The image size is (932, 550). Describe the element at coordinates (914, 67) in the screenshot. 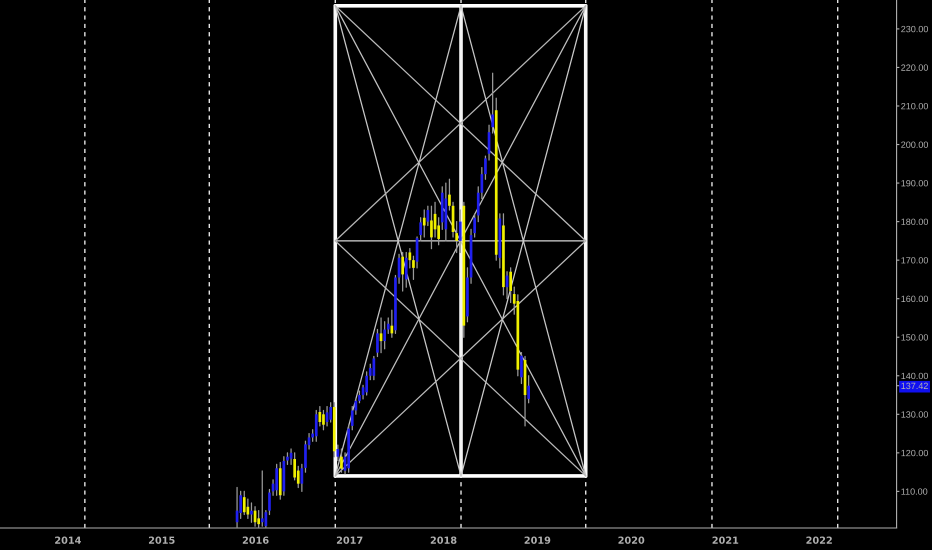

I see `y-tick-label: 220.00` at that location.